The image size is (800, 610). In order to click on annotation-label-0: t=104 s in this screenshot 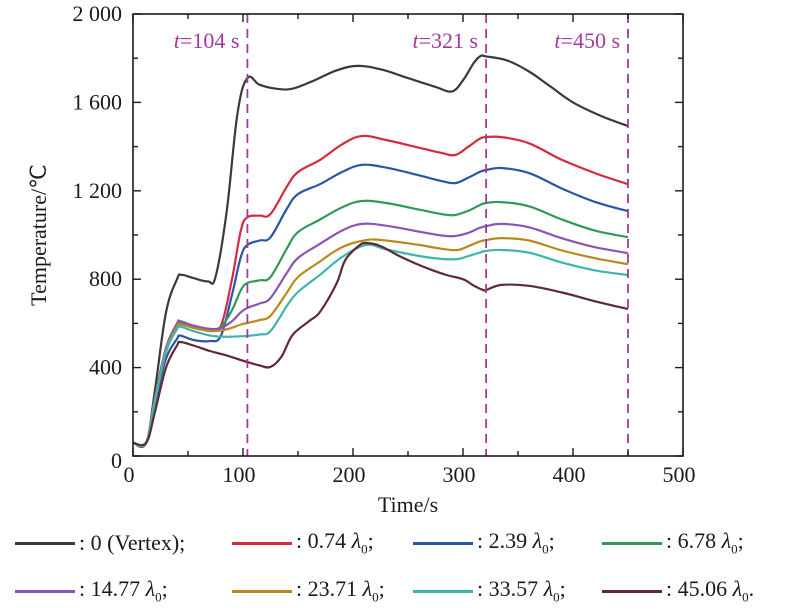, I will do `click(207, 40)`.